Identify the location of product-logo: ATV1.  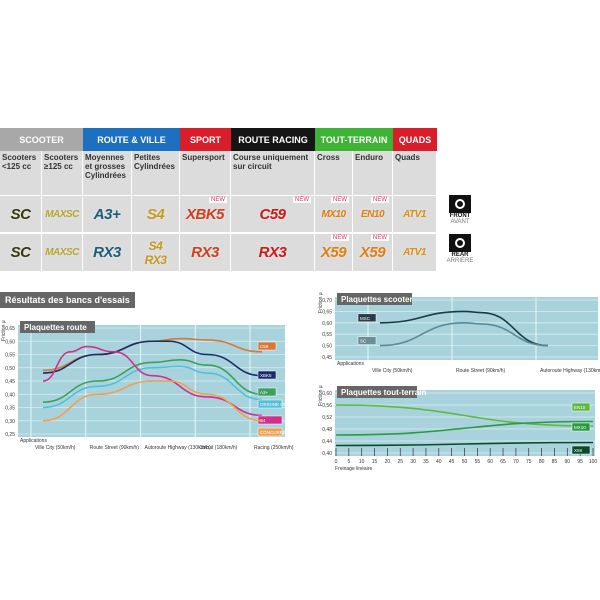
(414, 252).